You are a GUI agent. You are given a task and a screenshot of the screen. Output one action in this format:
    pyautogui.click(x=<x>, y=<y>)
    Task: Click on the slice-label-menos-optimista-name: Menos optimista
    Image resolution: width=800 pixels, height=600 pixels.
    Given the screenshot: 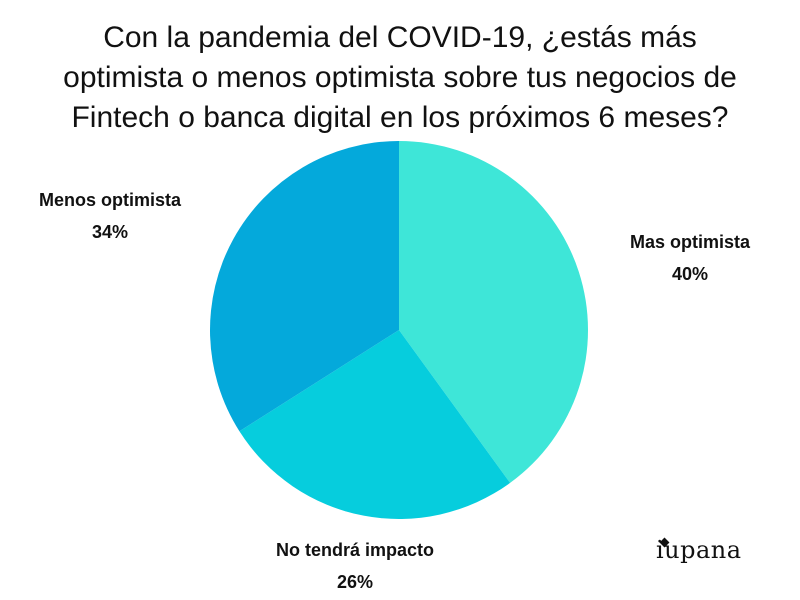 What is the action you would take?
    pyautogui.click(x=109, y=200)
    